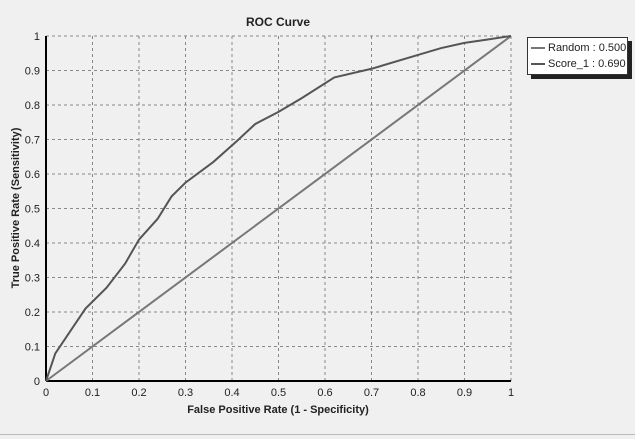 This screenshot has height=439, width=635. Describe the element at coordinates (32, 313) in the screenshot. I see `y-tick-label: 0.2` at that location.